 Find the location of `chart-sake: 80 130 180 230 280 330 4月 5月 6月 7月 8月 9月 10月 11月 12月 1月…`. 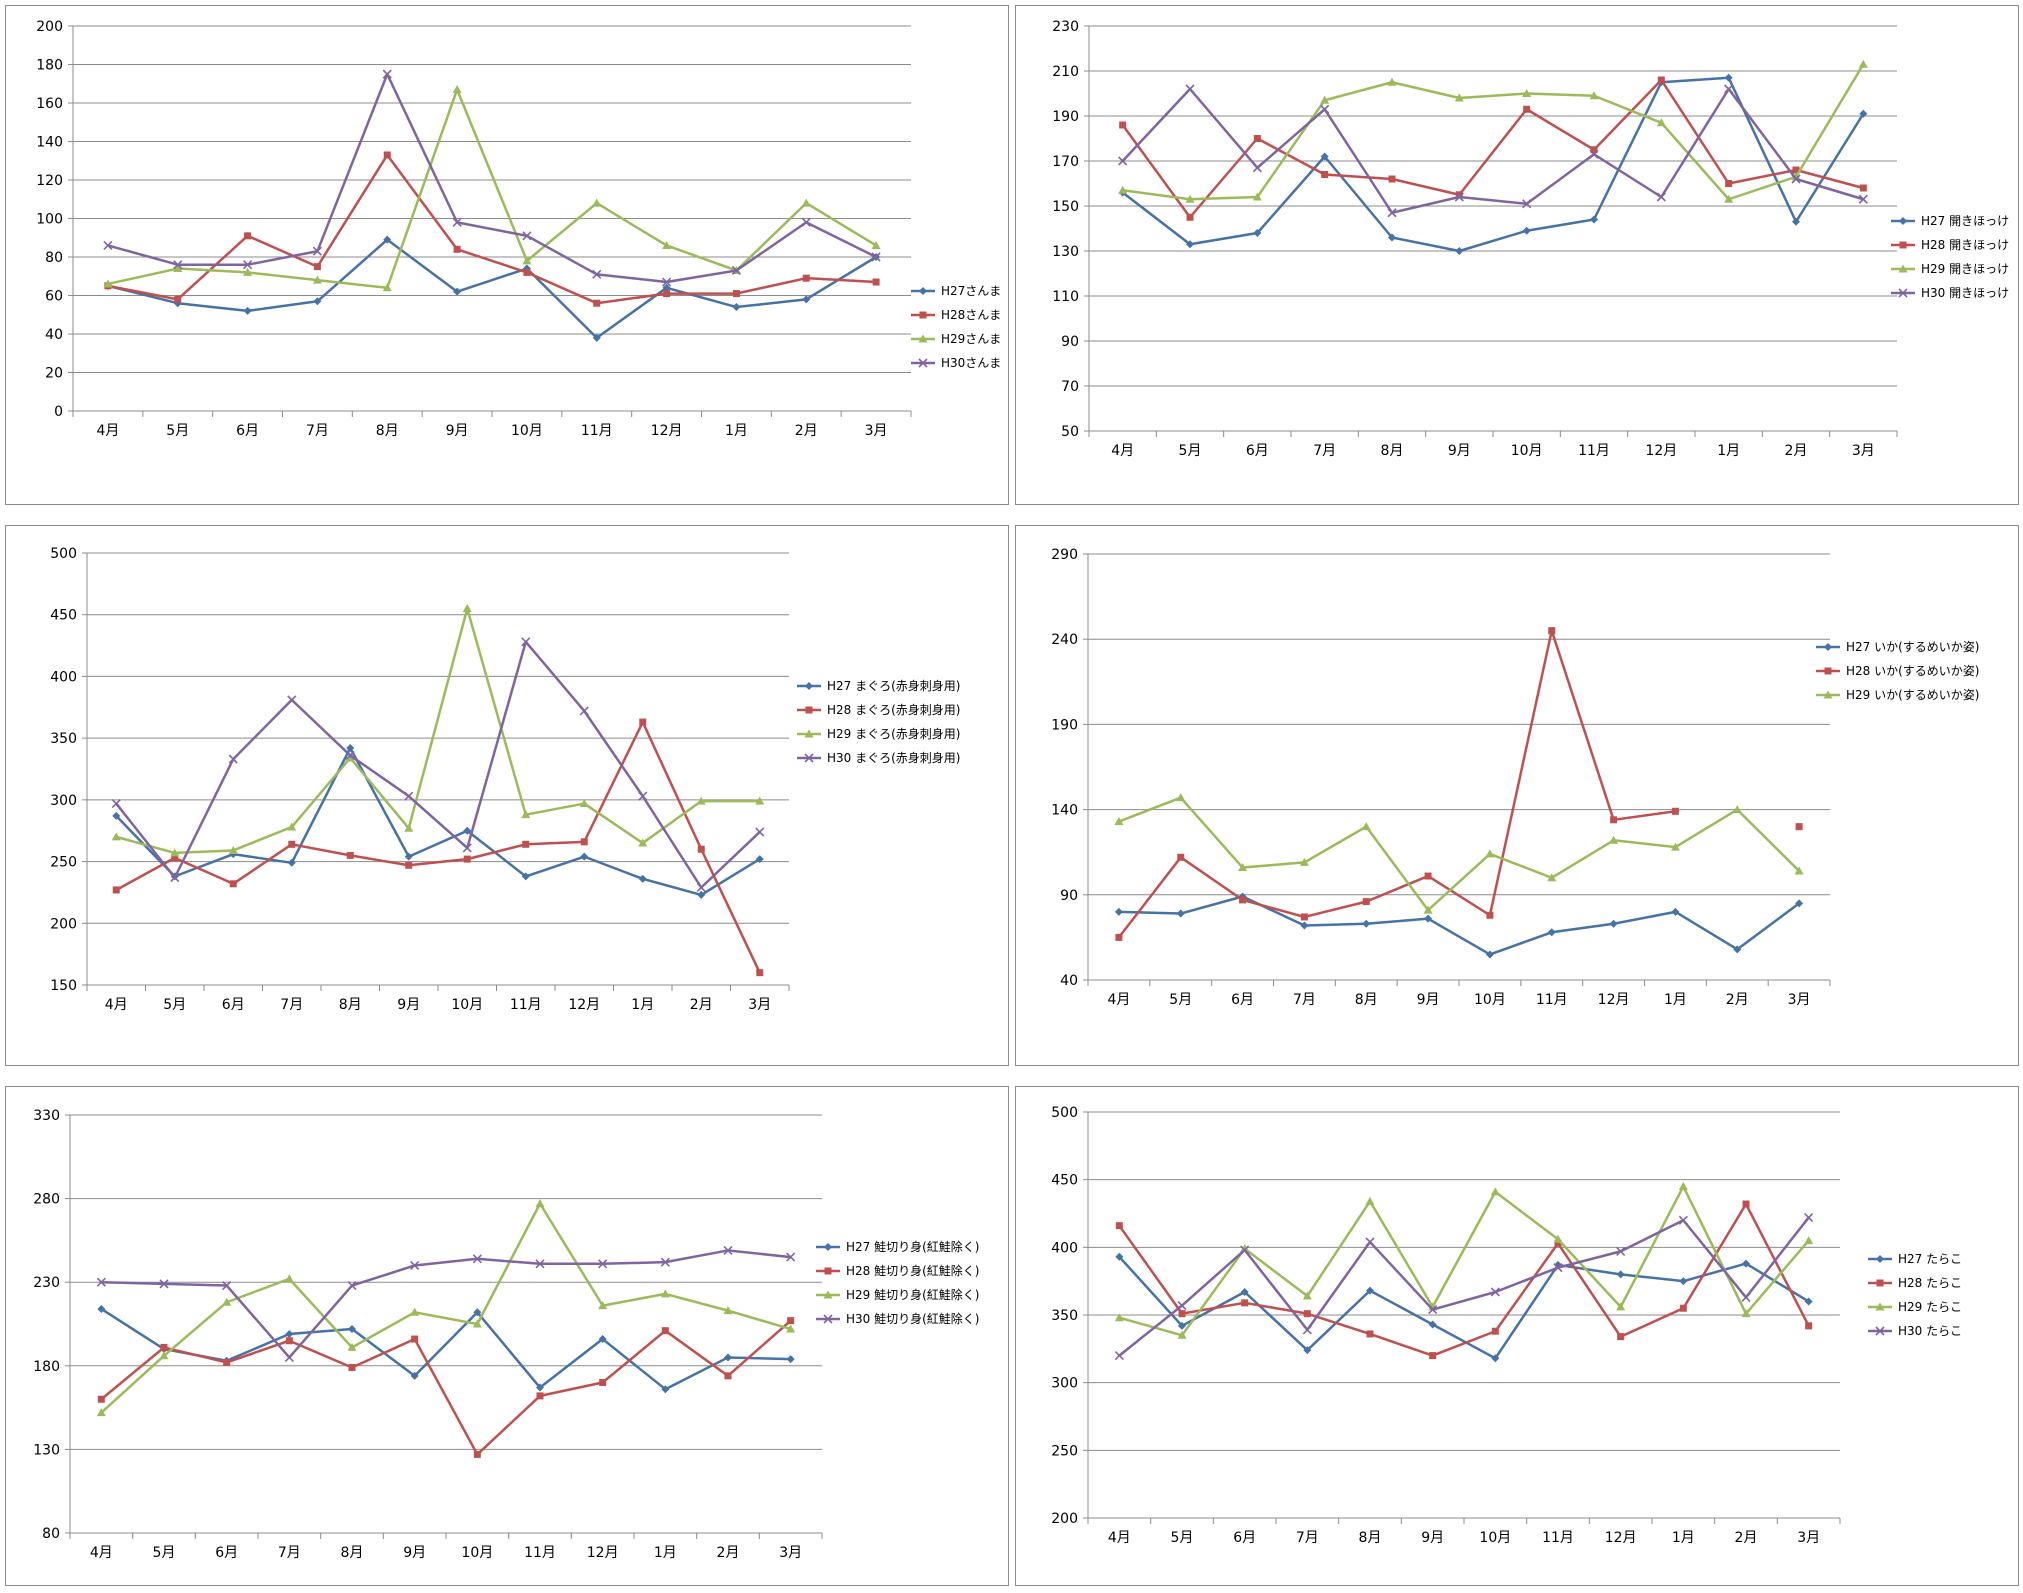

chart-sake: 80 130 180 230 280 330 4月 5月 6月 7月 8月 9月 10月 11月 12月 1月… is located at coordinates (506, 1334).